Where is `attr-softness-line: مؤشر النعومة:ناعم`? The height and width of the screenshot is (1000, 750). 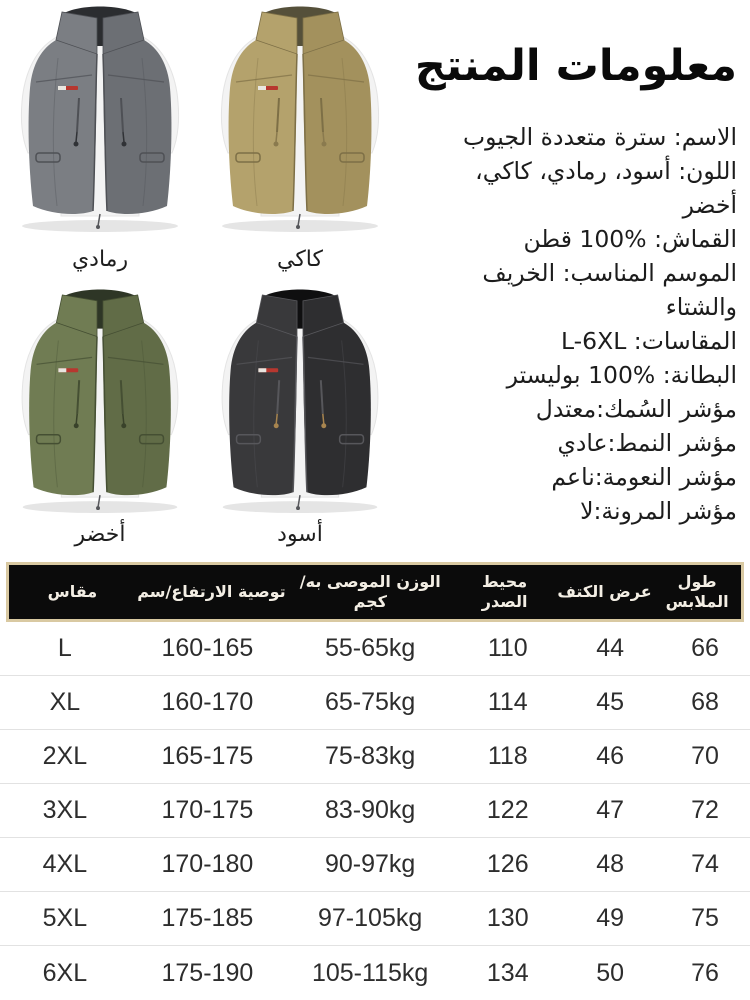
attr-softness-line: مؤشر النعومة:ناعم is located at coordinates (644, 476).